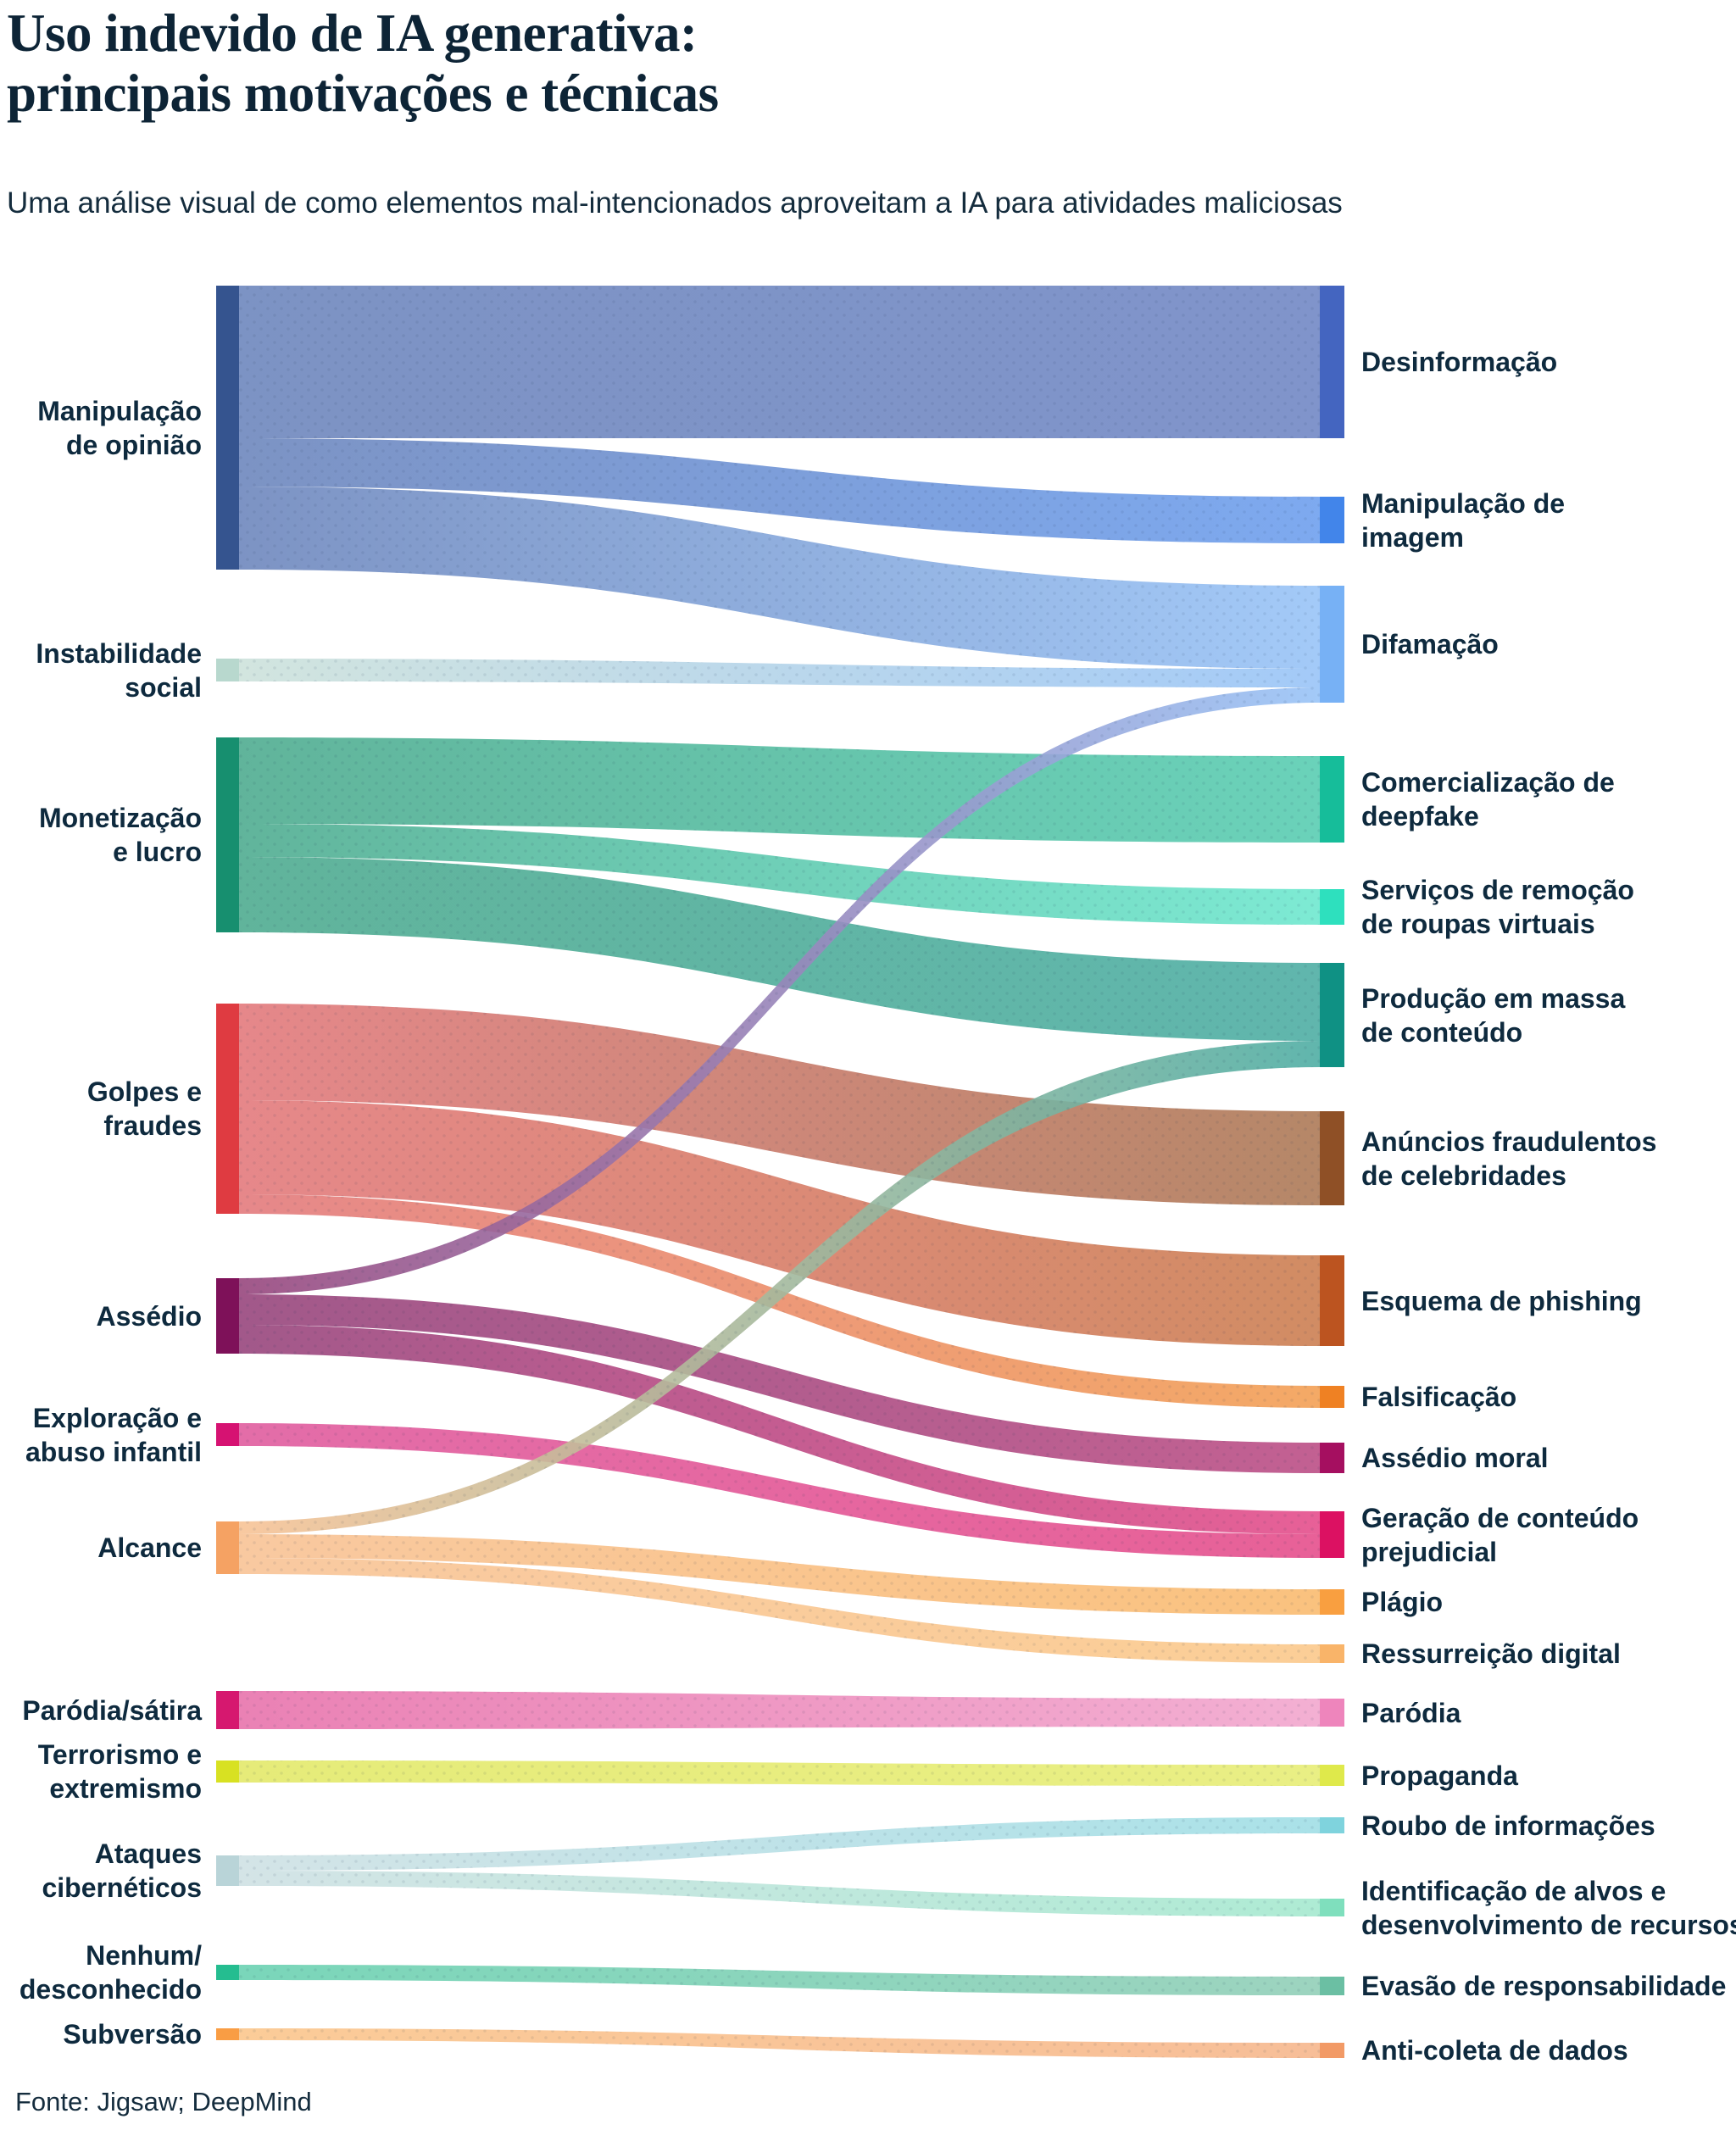 Image resolution: width=1736 pixels, height=2147 pixels. Describe the element at coordinates (1332, 799) in the screenshot. I see `node-comercializacao_deepfake` at that location.